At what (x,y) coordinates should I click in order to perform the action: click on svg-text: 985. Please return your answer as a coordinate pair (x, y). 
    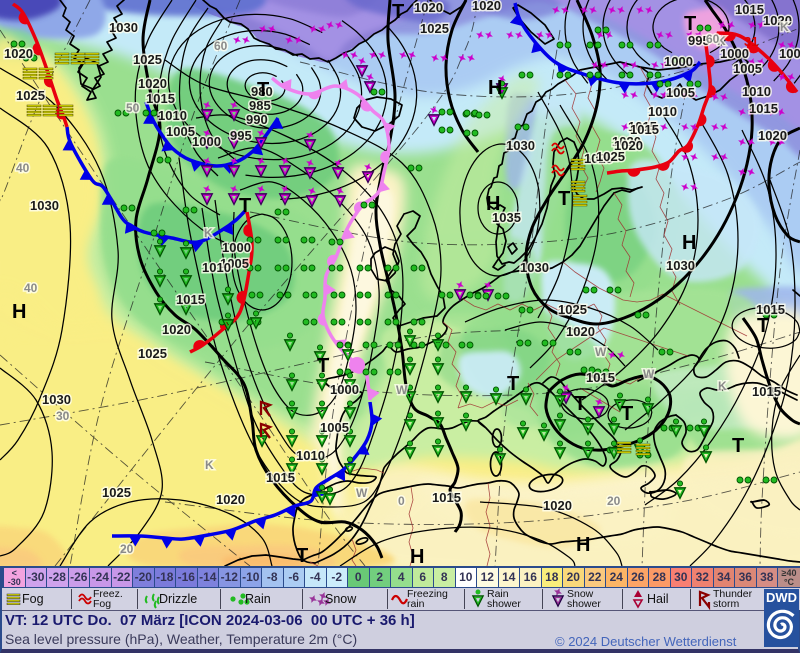
    Looking at the image, I should click on (260, 105).